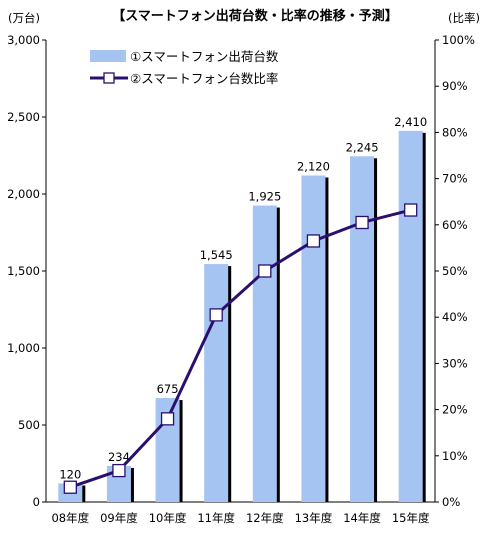 The image size is (489, 537). I want to click on legend-line-marker, so click(109, 78).